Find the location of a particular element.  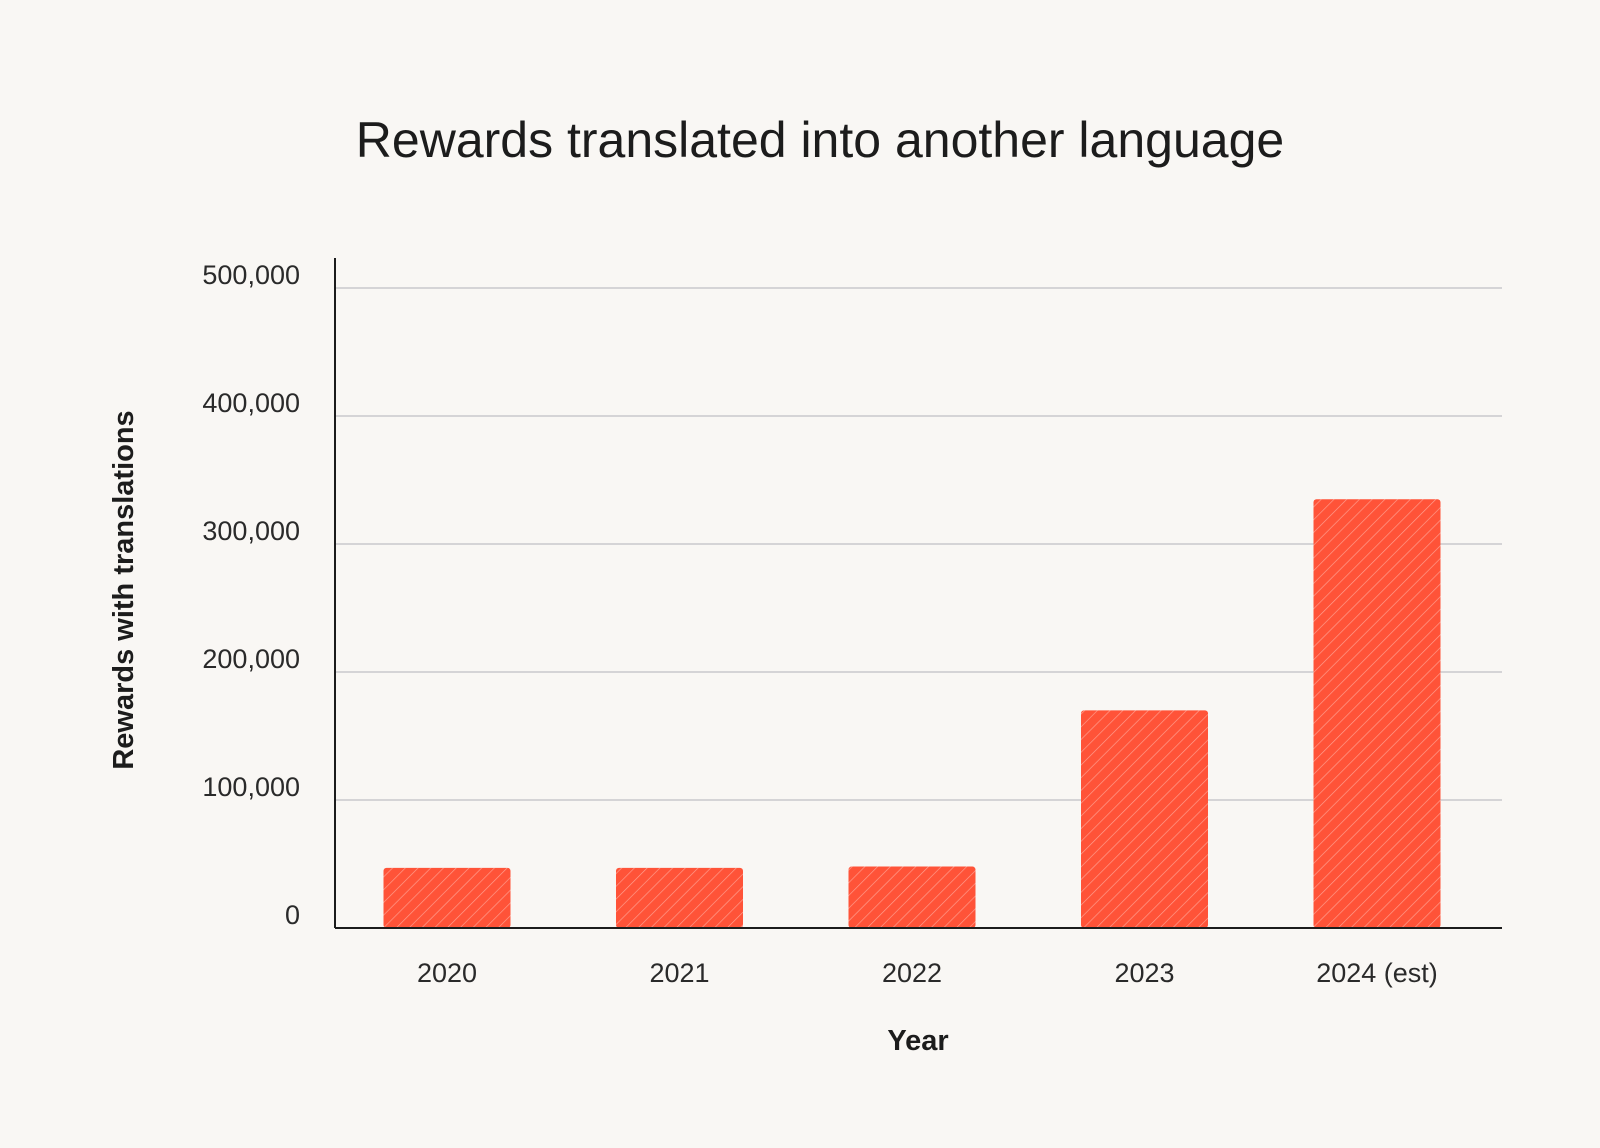

x-tick-label: 2023 is located at coordinates (1144, 973).